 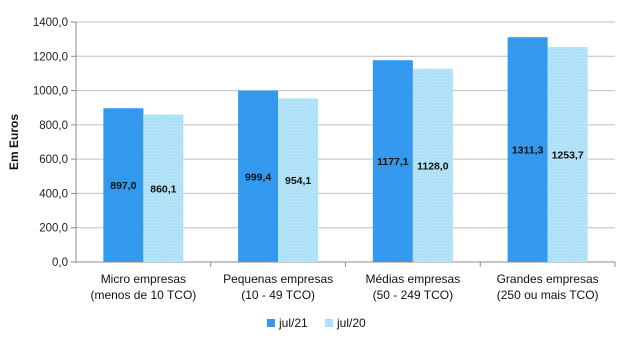 What do you see at coordinates (143, 295) in the screenshot?
I see `x-category-label: (menos de 10 TCO)` at bounding box center [143, 295].